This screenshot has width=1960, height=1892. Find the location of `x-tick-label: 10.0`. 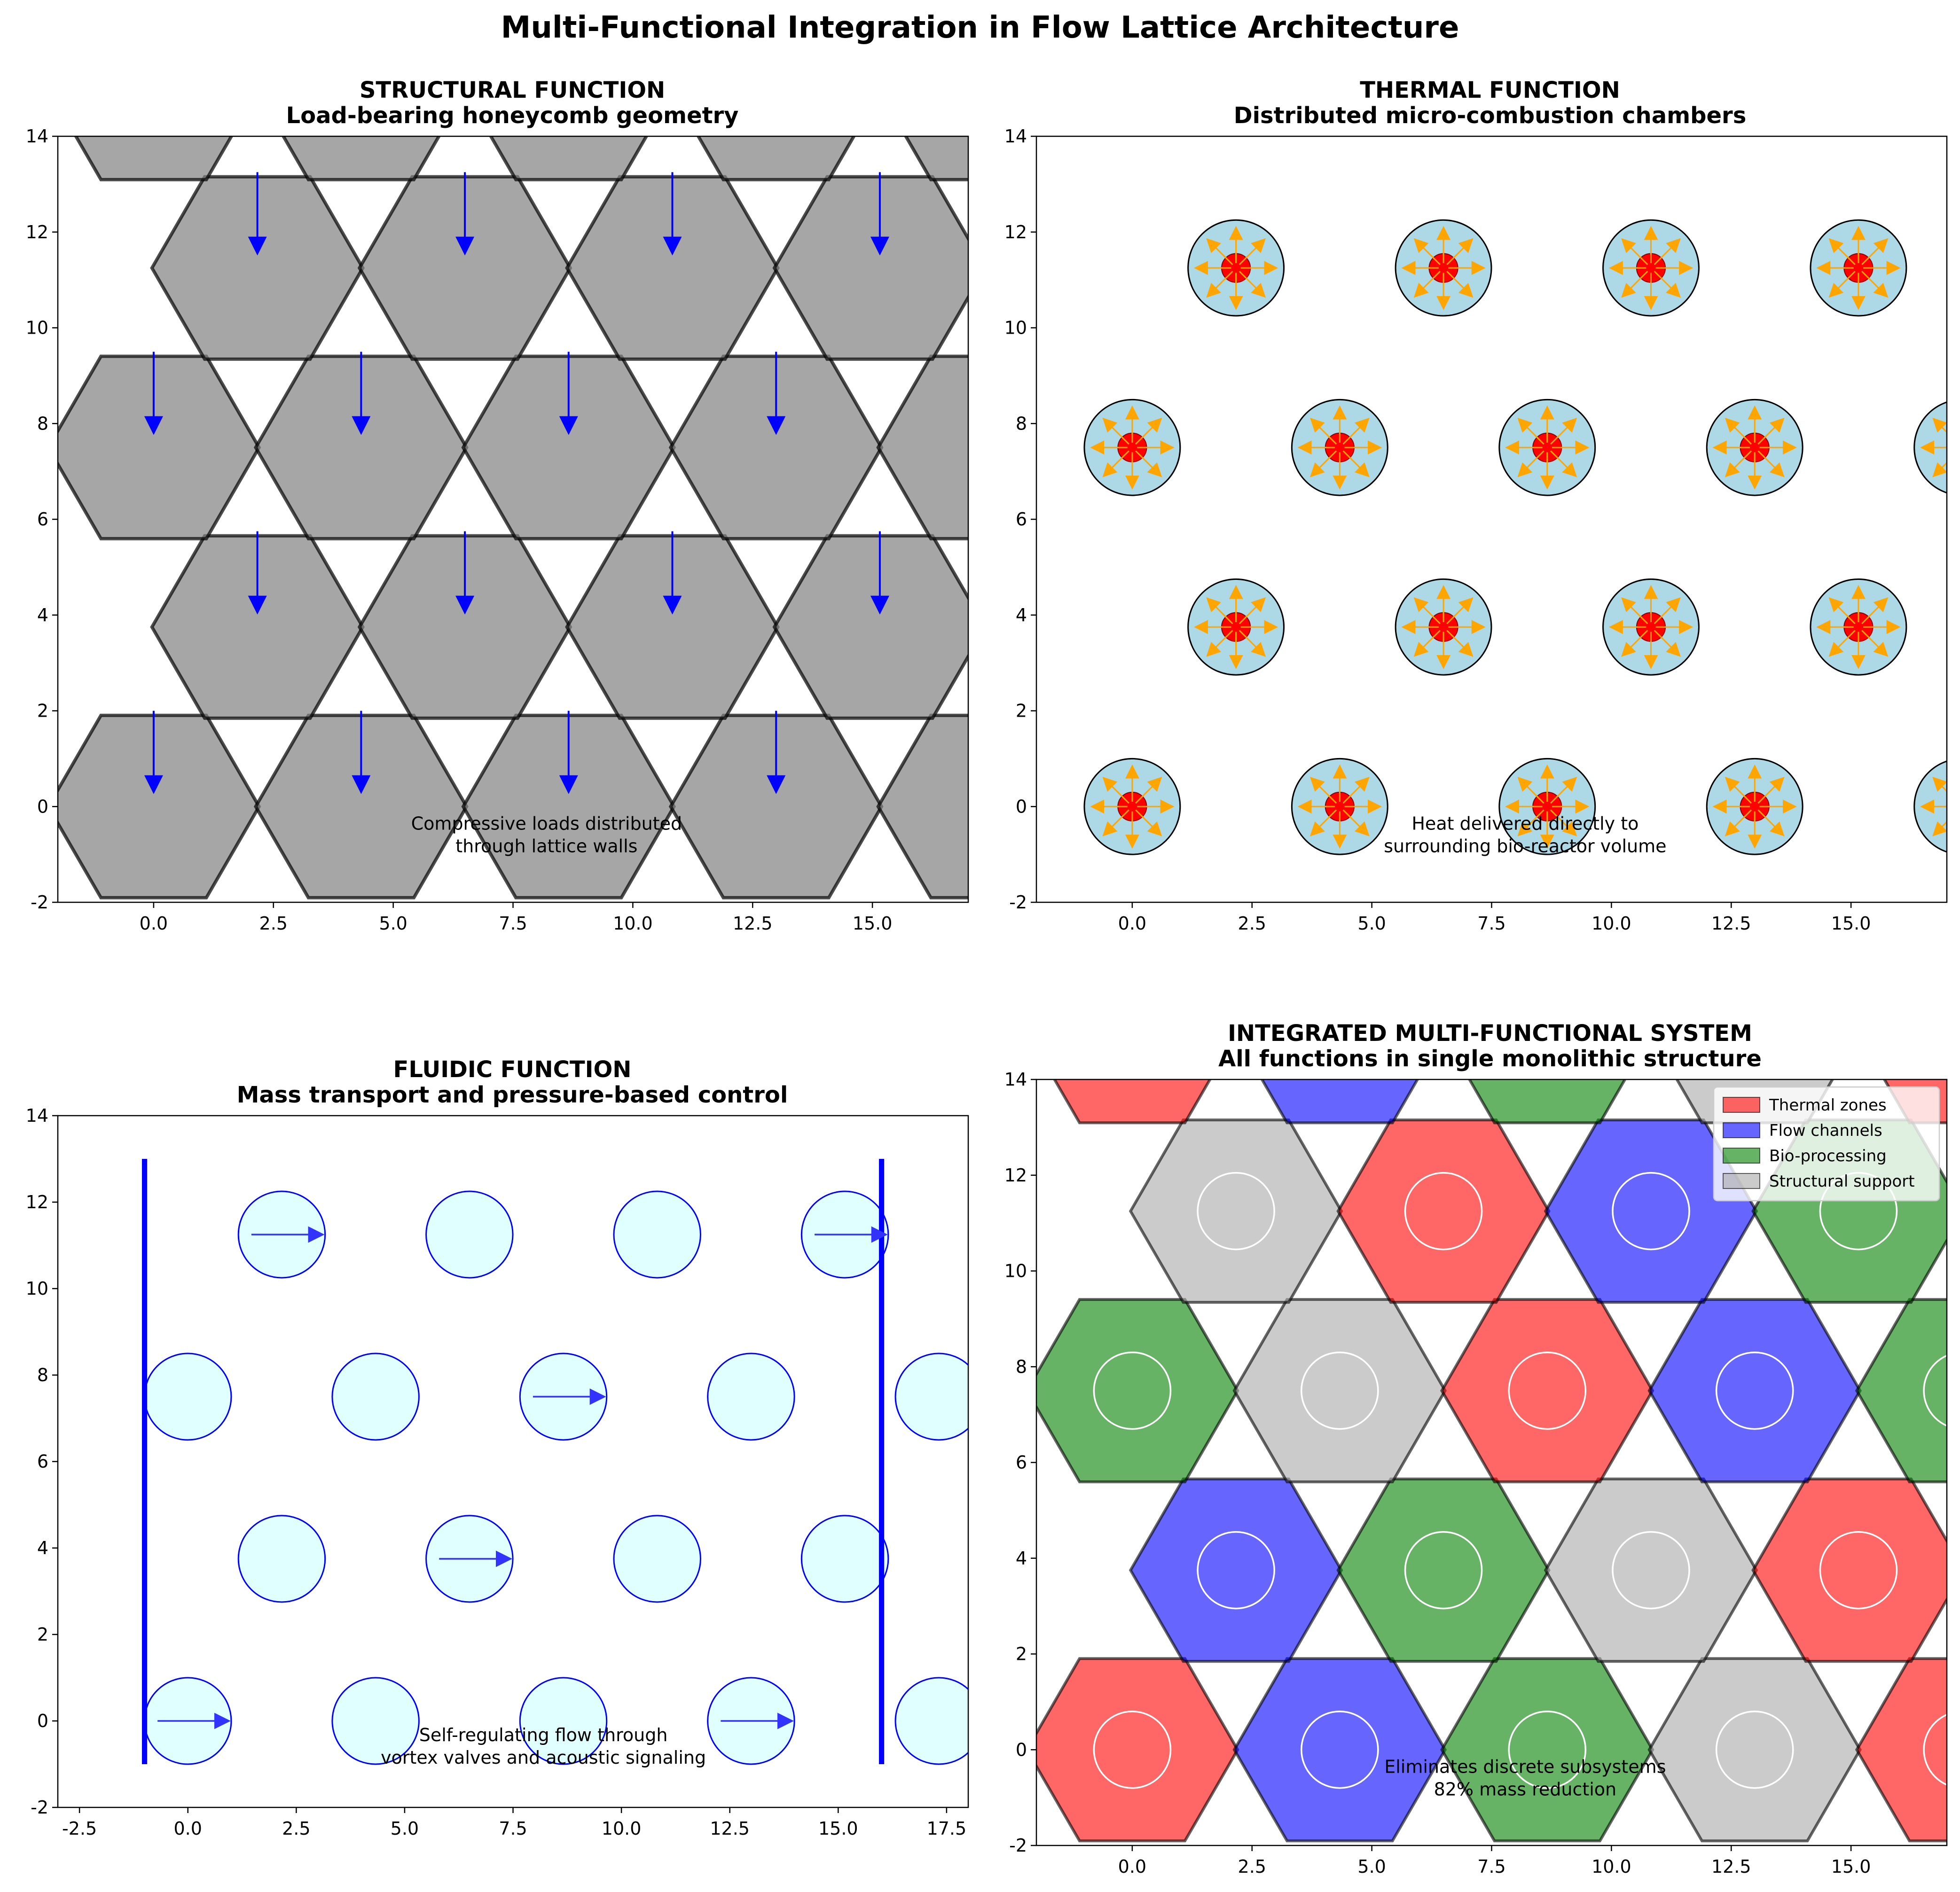

x-tick-label: 10.0 is located at coordinates (633, 923).